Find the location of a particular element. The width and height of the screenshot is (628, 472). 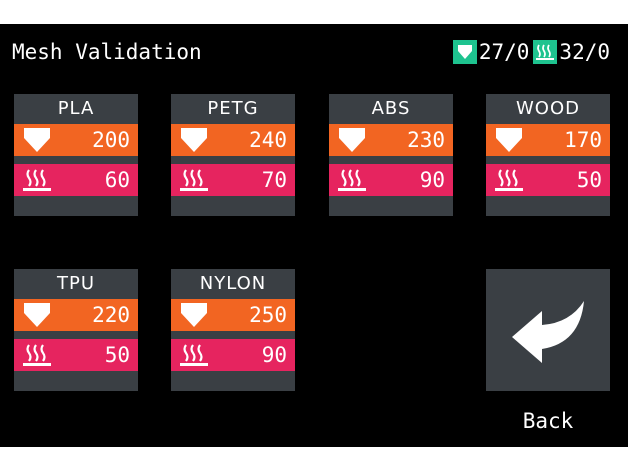

back-arrow-icon is located at coordinates (548, 332).